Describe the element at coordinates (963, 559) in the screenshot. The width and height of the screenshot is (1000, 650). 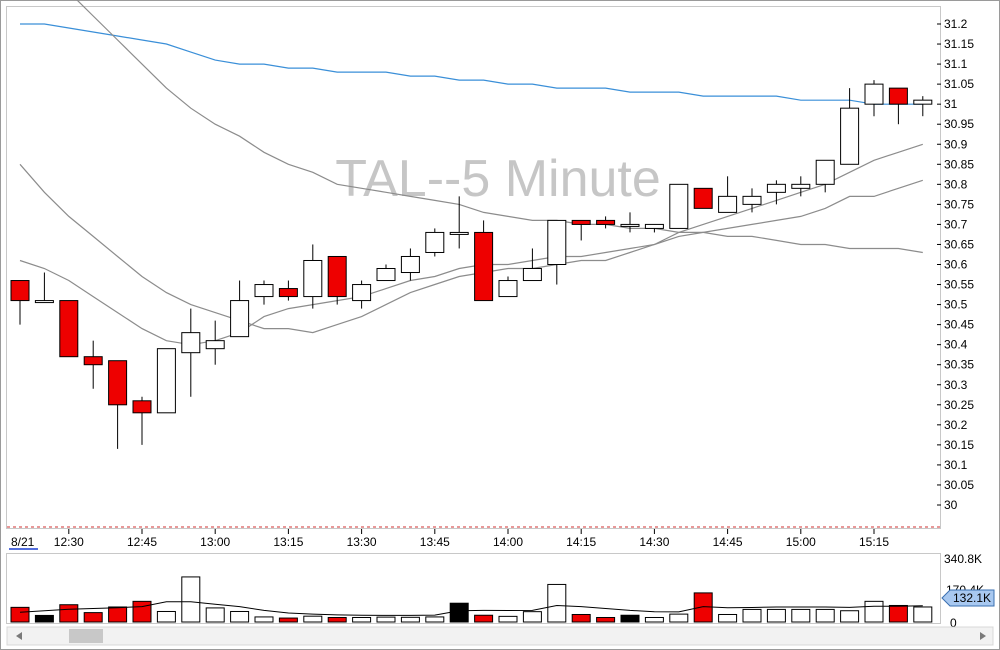
I see `volume-max-label: 340.8K` at that location.